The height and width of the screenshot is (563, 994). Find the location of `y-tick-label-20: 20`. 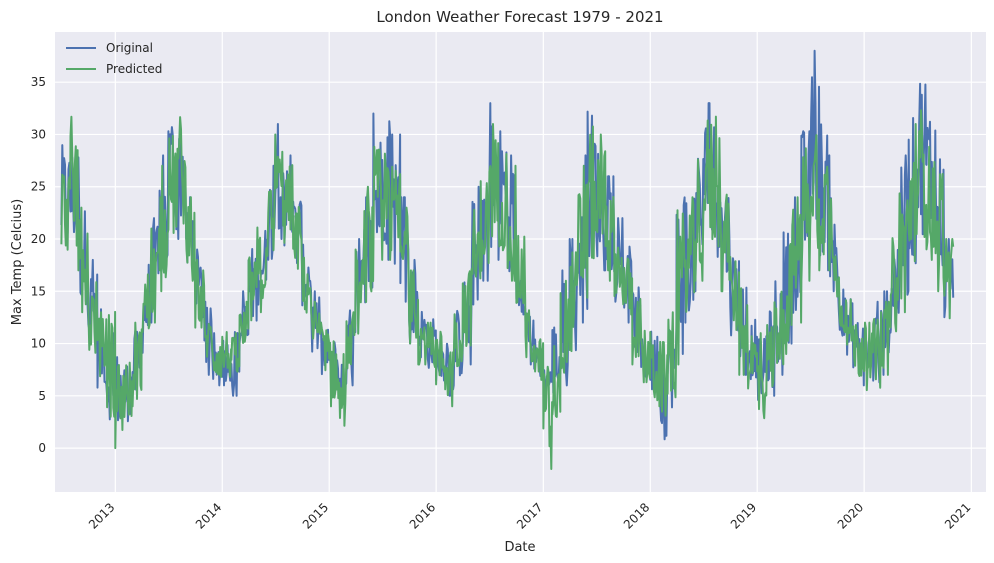

y-tick-label-20: 20 is located at coordinates (38, 239).